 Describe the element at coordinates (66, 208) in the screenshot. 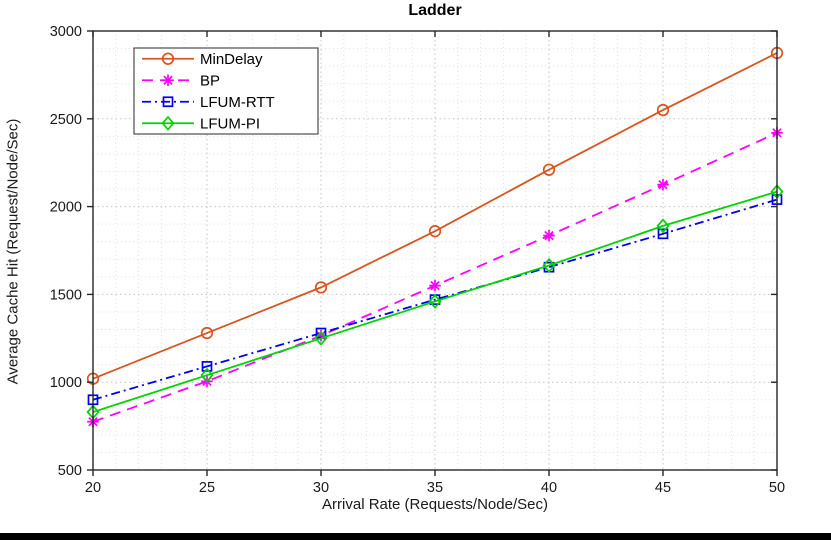

I see `y-tick-label: 2000` at that location.